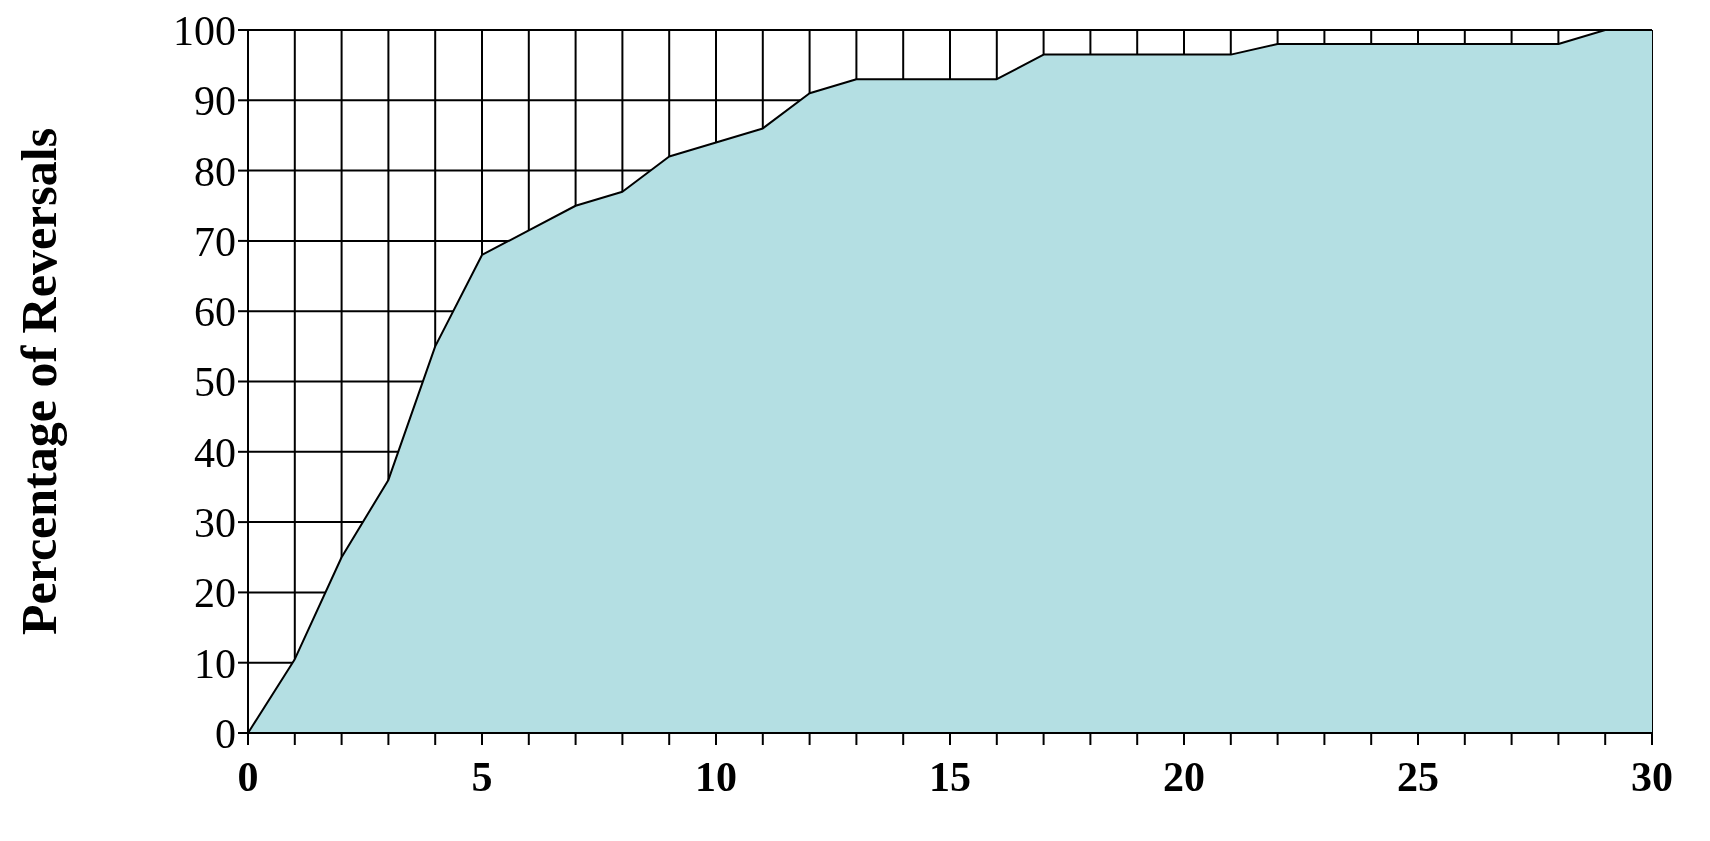 The height and width of the screenshot is (841, 1710). Describe the element at coordinates (215, 312) in the screenshot. I see `y-tick-label: 60` at that location.